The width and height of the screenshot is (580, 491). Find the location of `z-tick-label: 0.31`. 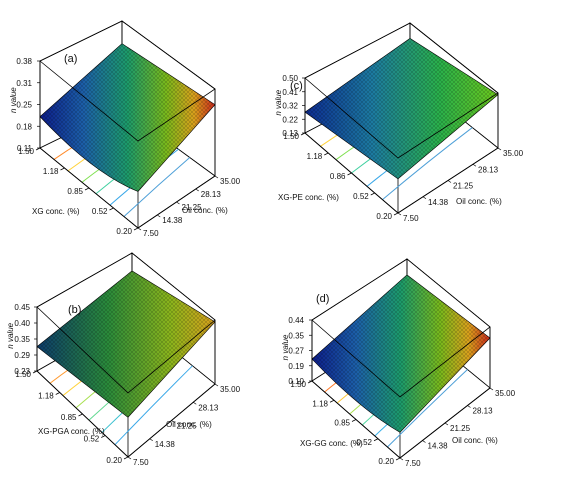

z-tick-label: 0.31 is located at coordinates (24, 83).